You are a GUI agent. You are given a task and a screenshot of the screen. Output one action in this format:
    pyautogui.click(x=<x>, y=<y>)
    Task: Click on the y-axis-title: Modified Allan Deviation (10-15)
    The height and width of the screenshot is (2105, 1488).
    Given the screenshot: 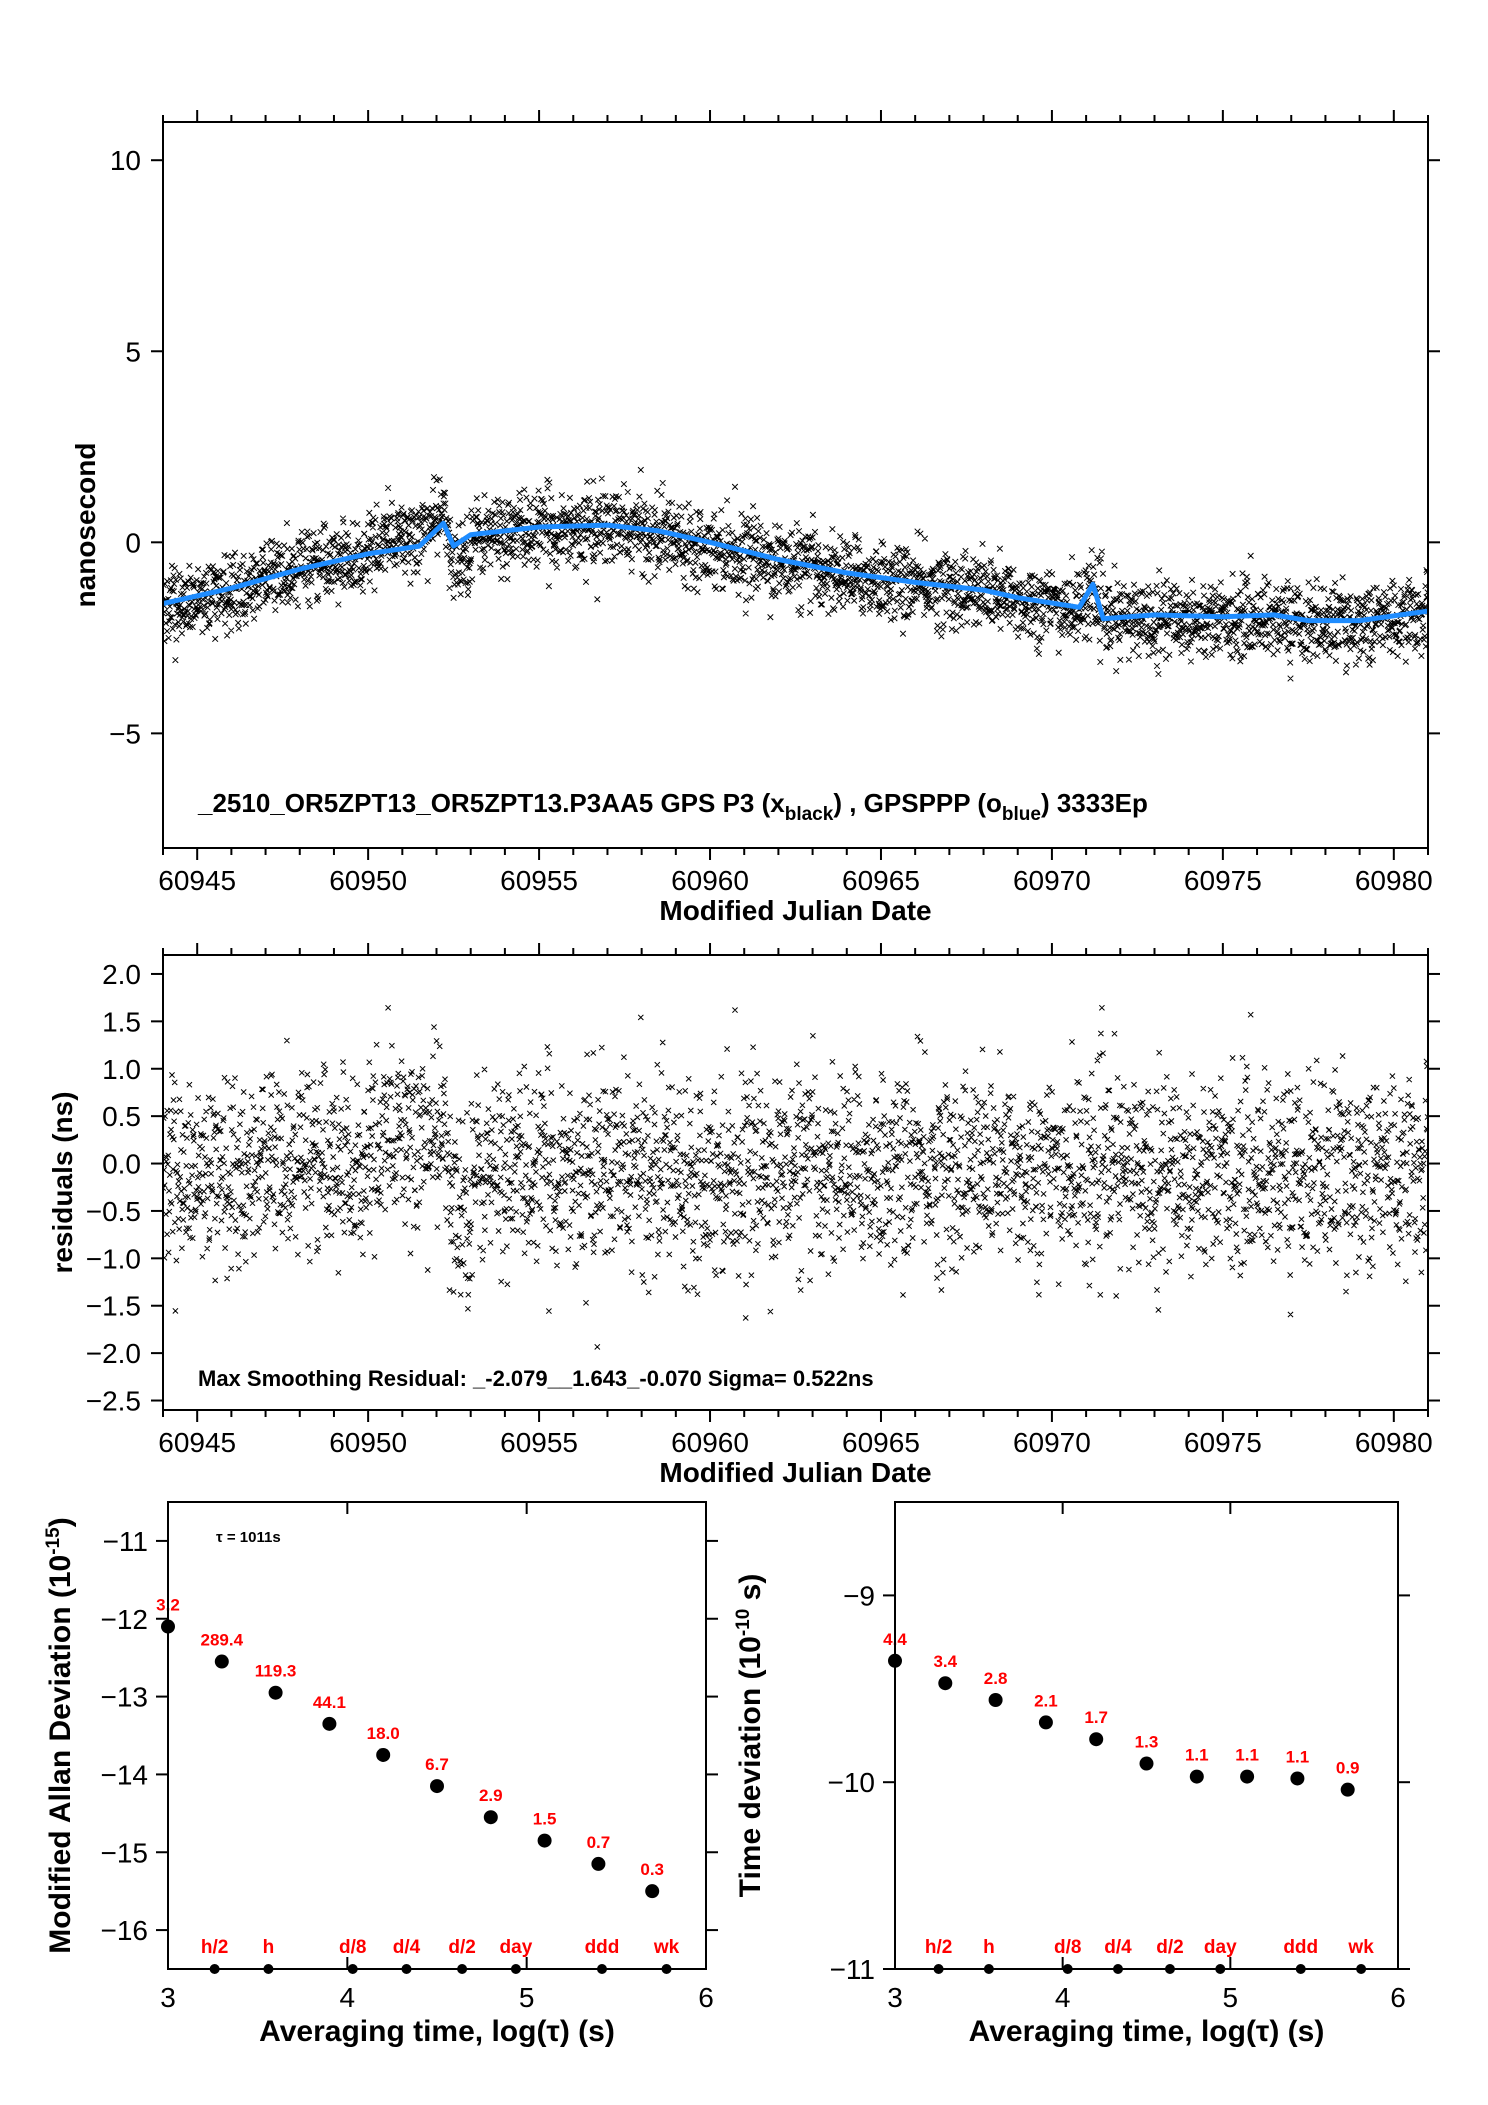 What is the action you would take?
    pyautogui.click(x=60, y=1735)
    